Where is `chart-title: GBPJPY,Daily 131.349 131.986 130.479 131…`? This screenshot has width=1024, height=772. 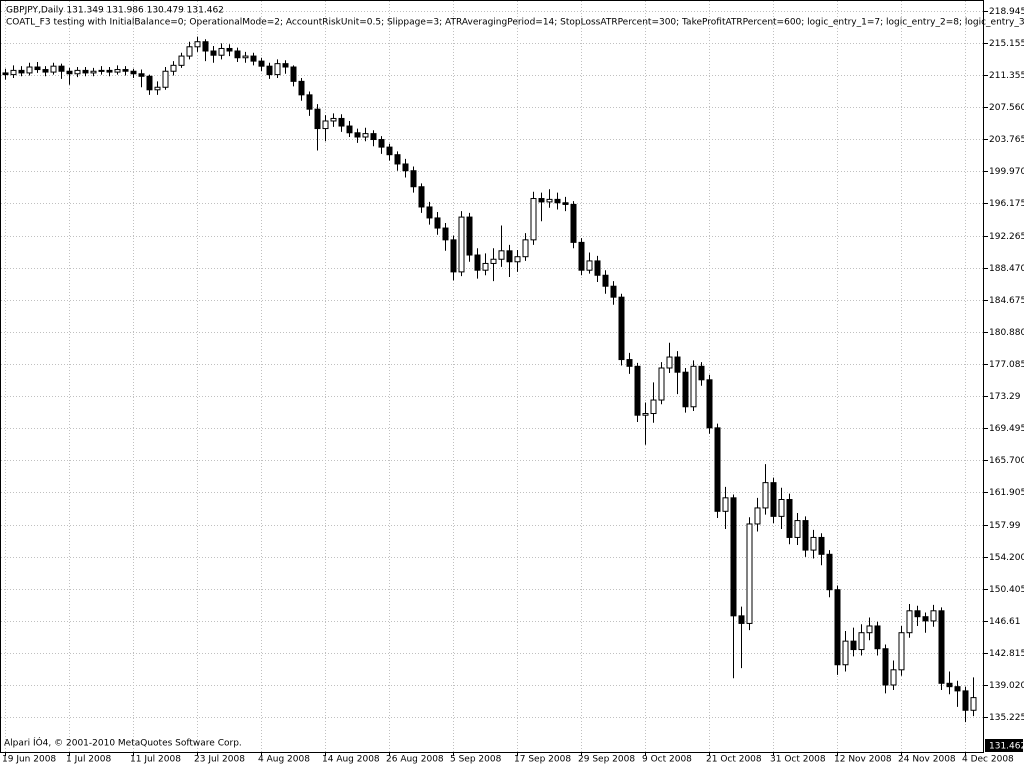 chart-title: GBPJPY,Daily 131.349 131.986 130.479 131… is located at coordinates (115, 11).